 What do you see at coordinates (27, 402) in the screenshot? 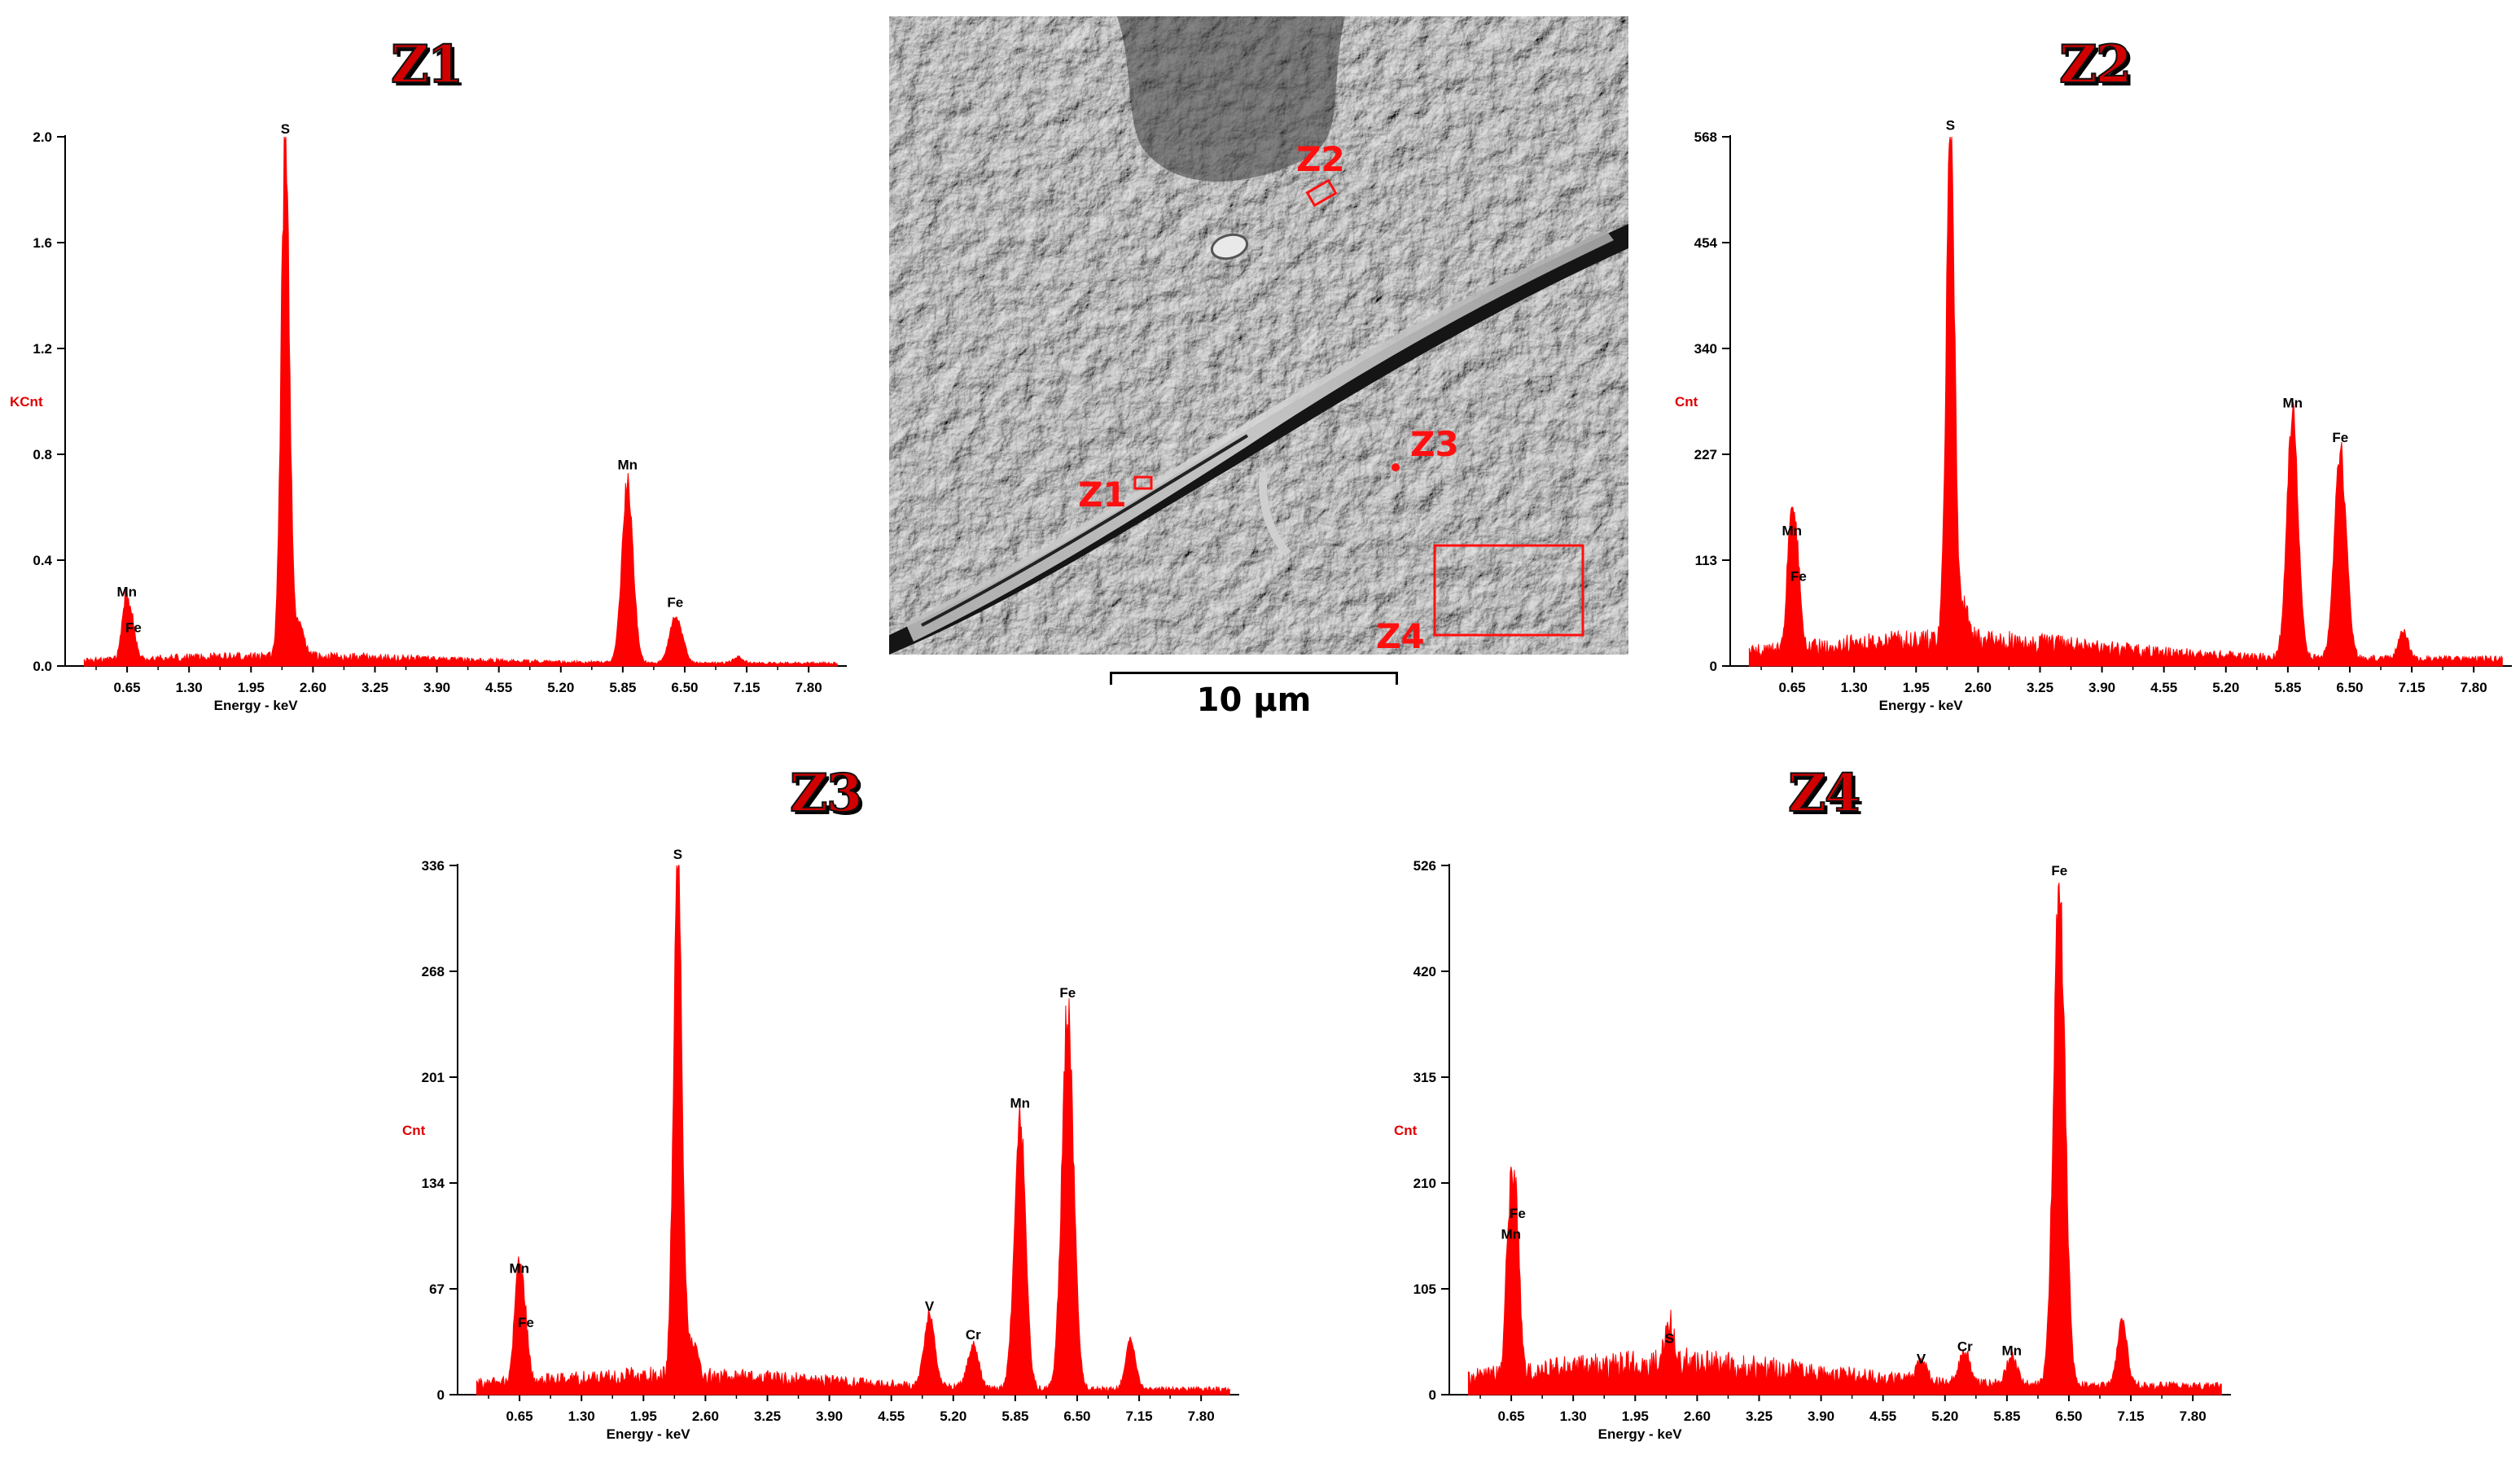
I see `y-axis-label: KCnt` at bounding box center [27, 402].